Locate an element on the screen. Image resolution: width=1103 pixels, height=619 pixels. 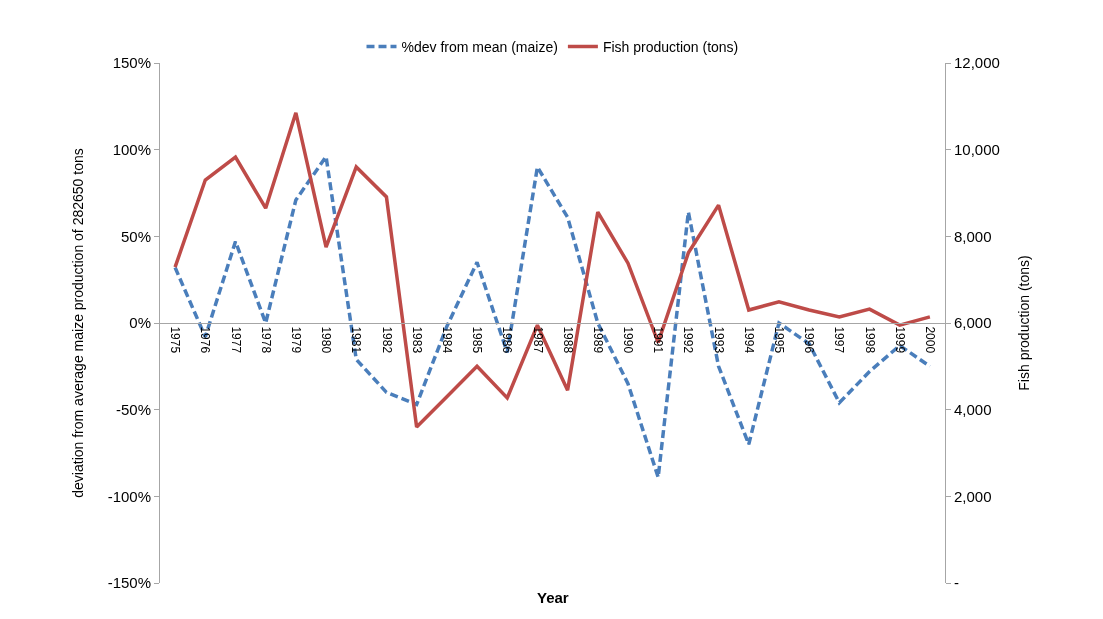
y-tick-label: 150% is located at coordinates (131, 63).